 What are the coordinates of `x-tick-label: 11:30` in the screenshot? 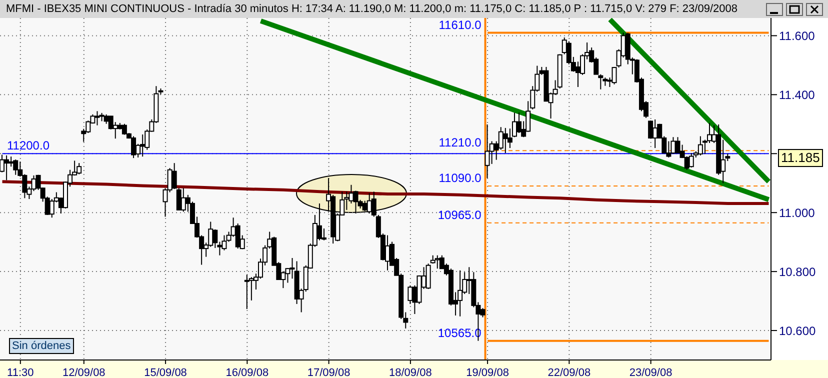 It's located at (20, 372).